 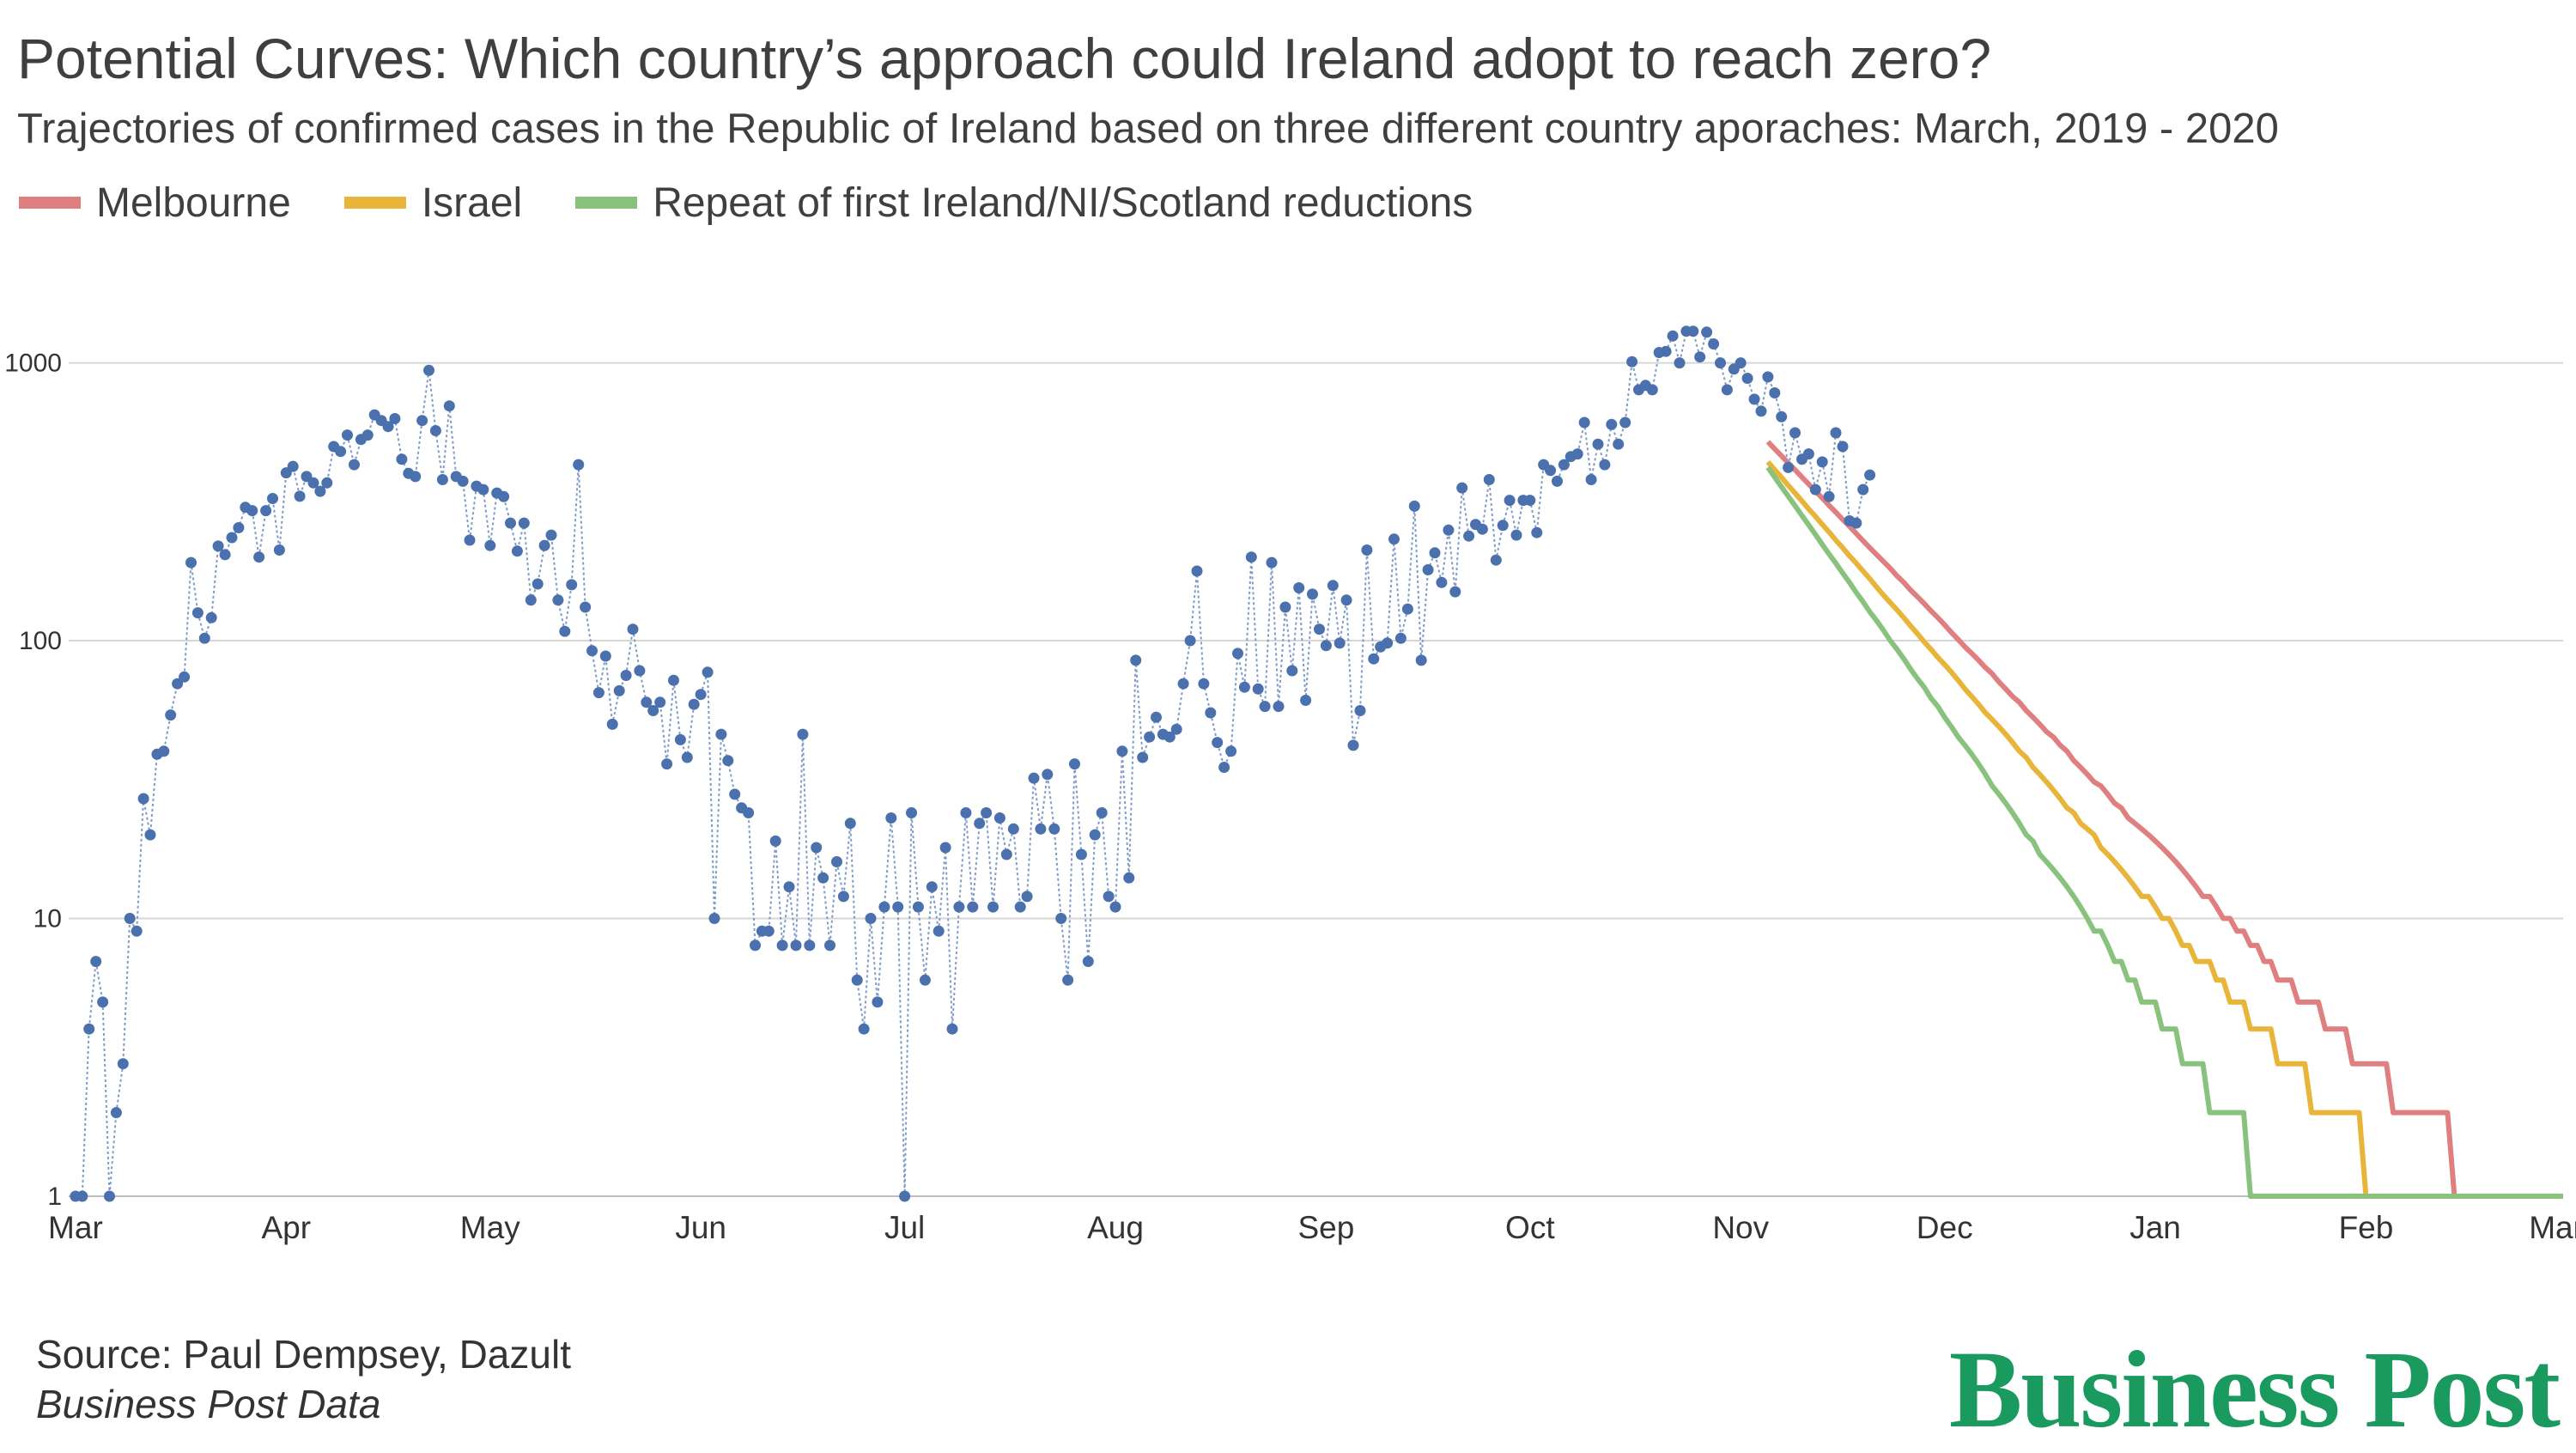 I want to click on x-tick-label: Jan, so click(x=2155, y=1228).